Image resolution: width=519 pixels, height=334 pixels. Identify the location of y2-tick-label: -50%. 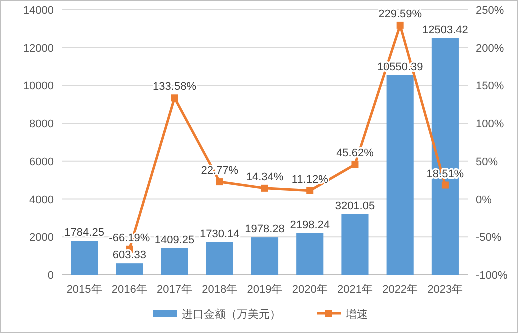
(489, 238).